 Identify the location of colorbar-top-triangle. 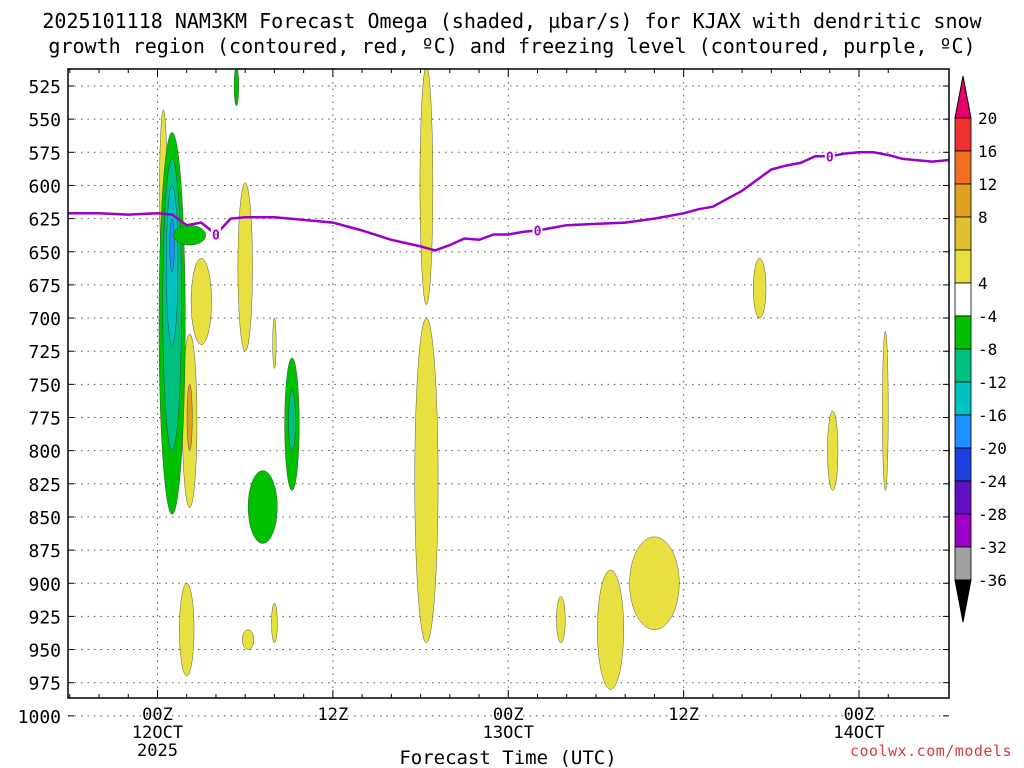
(963, 97).